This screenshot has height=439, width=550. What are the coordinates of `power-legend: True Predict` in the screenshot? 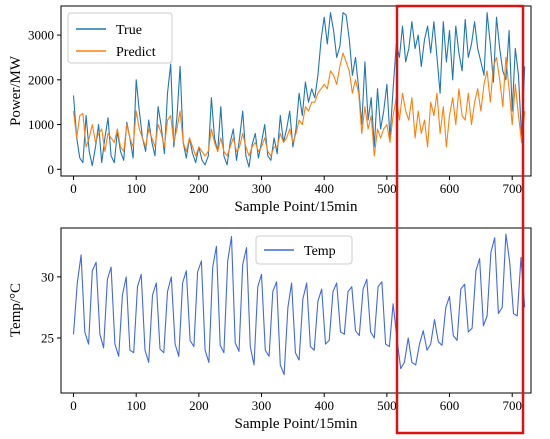 It's located at (120, 38).